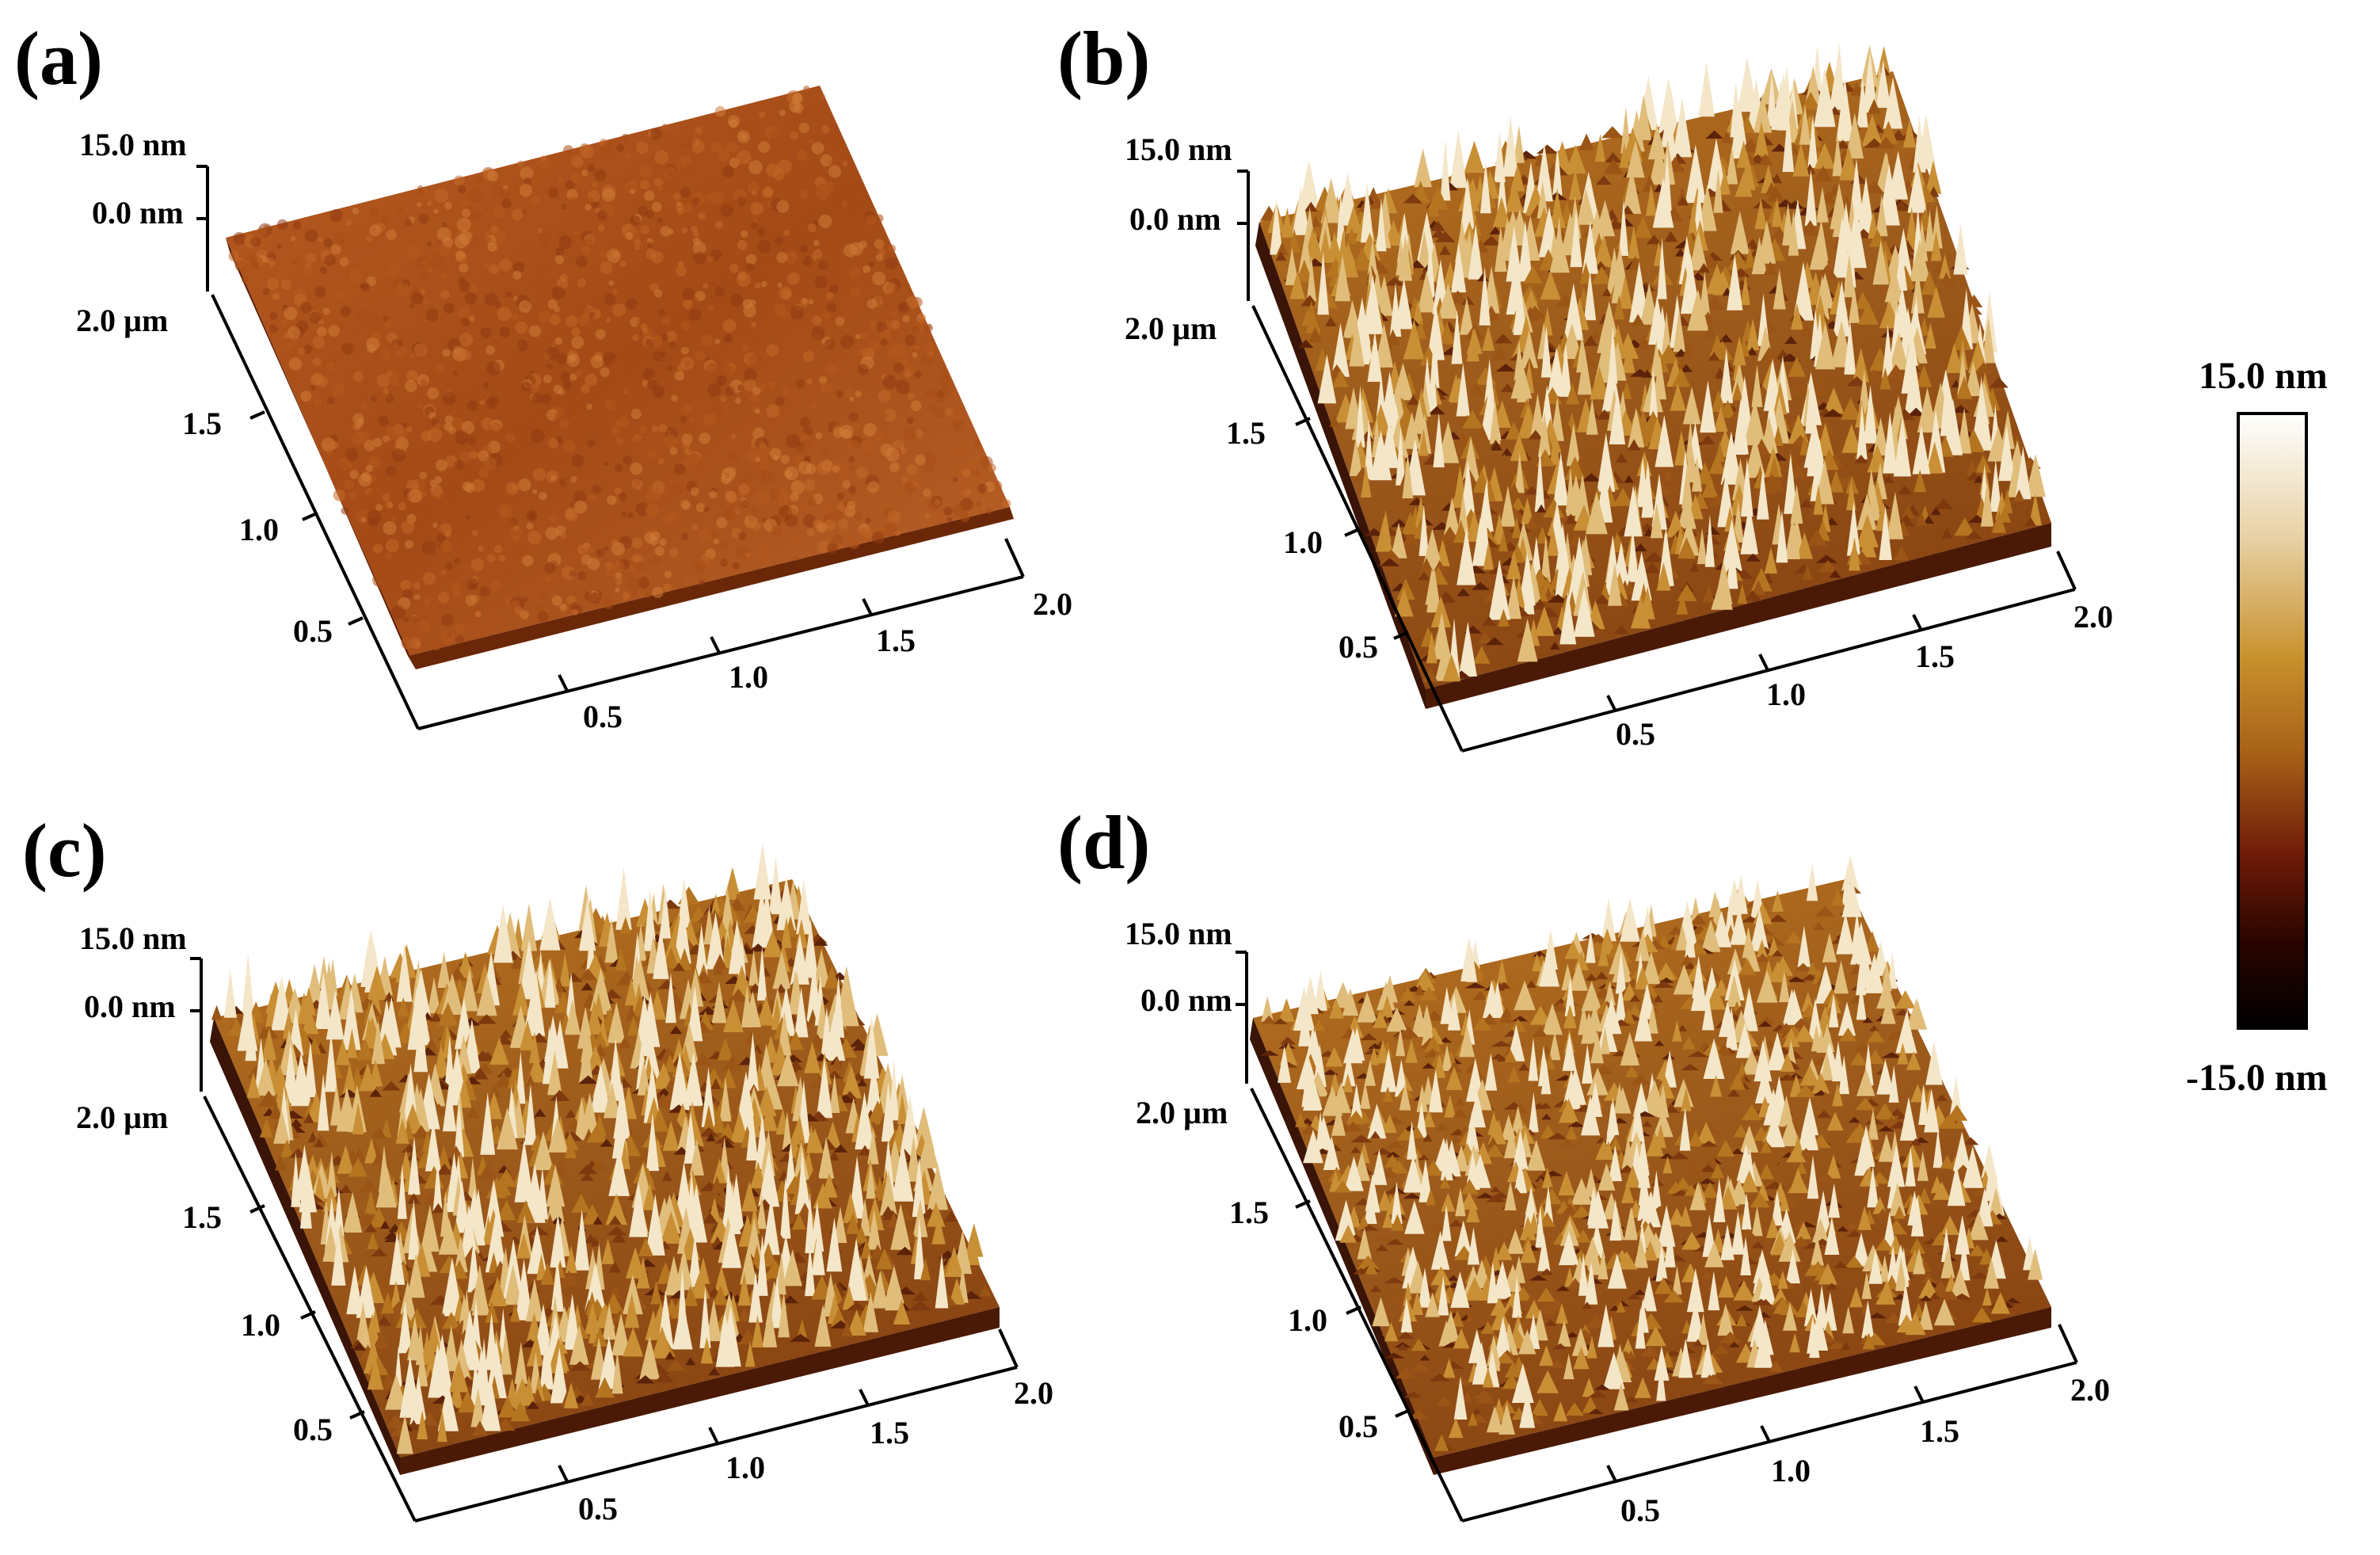  What do you see at coordinates (1786, 694) in the screenshot?
I see `x-tick-label: 1.0` at bounding box center [1786, 694].